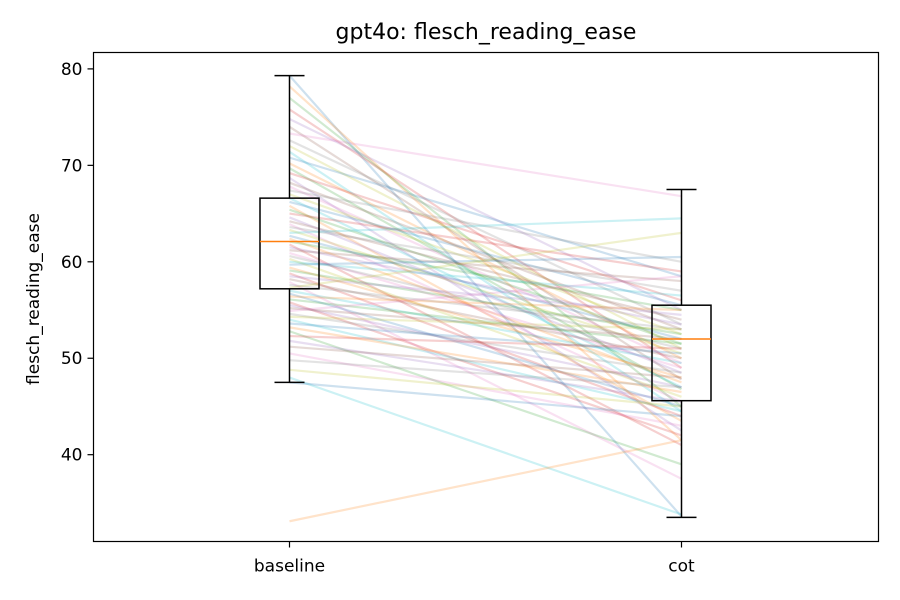 The height and width of the screenshot is (600, 900). Describe the element at coordinates (681, 567) in the screenshot. I see `x-tick-label: cot` at that location.